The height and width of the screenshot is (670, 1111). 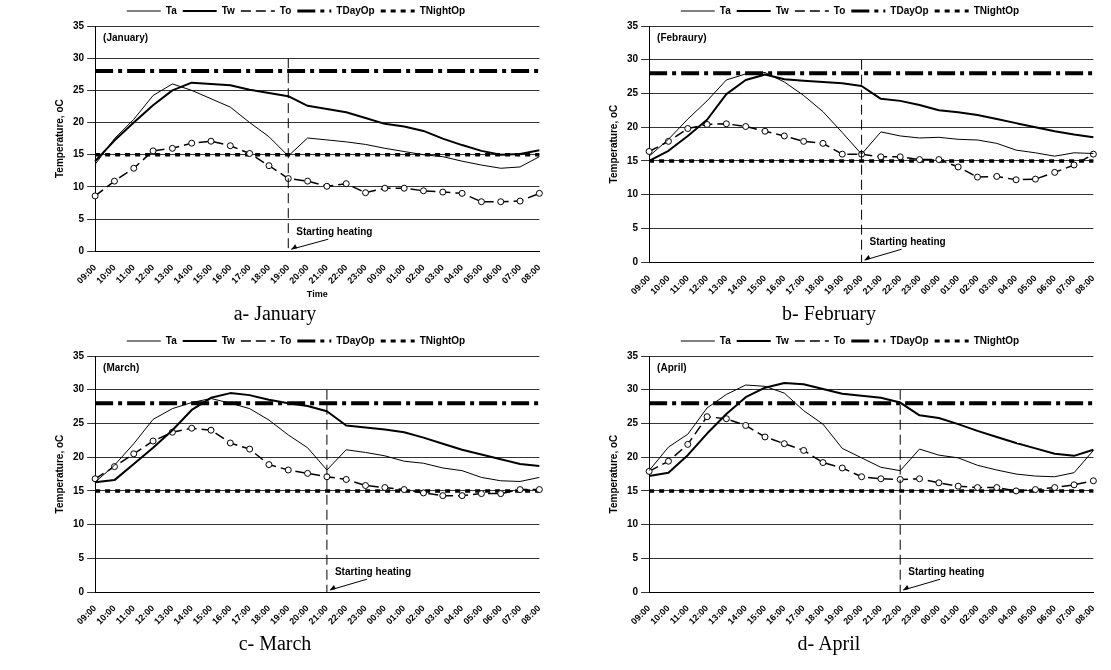 What do you see at coordinates (672, 367) in the screenshot?
I see `annotation: (April)` at bounding box center [672, 367].